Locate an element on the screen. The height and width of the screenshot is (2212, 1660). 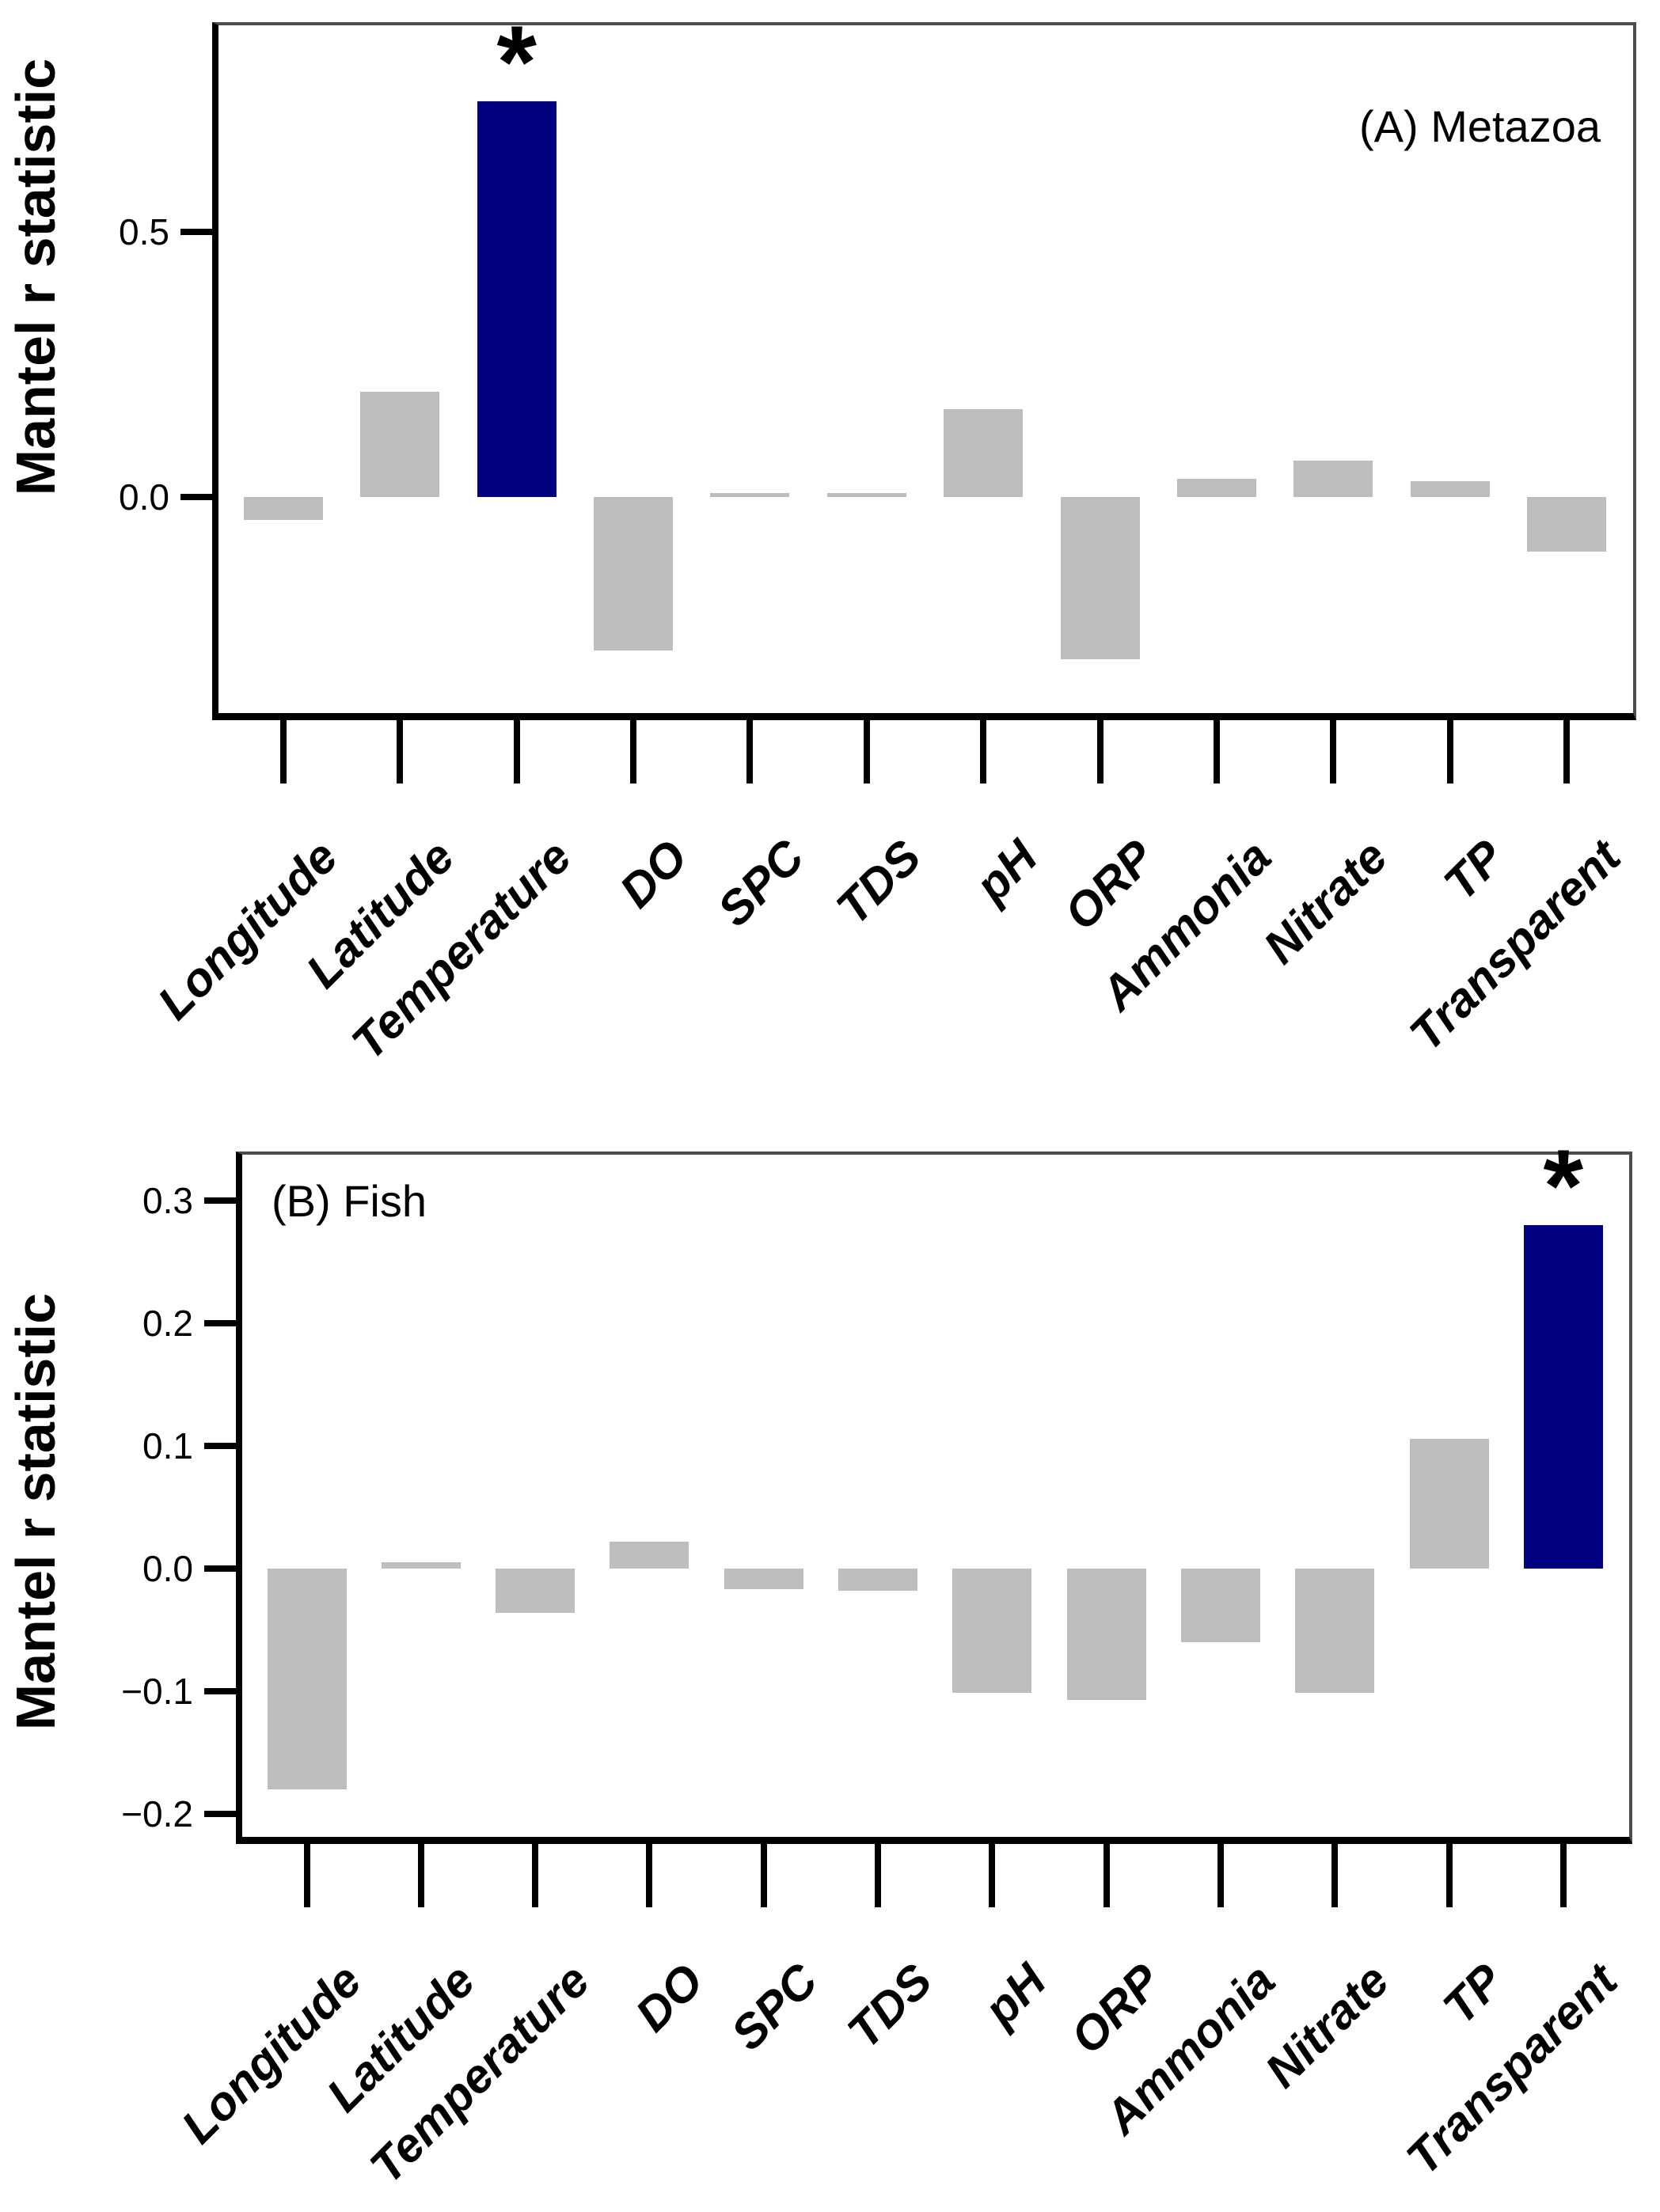
y-axis-tick-label: −0.2 is located at coordinates (157, 1814).